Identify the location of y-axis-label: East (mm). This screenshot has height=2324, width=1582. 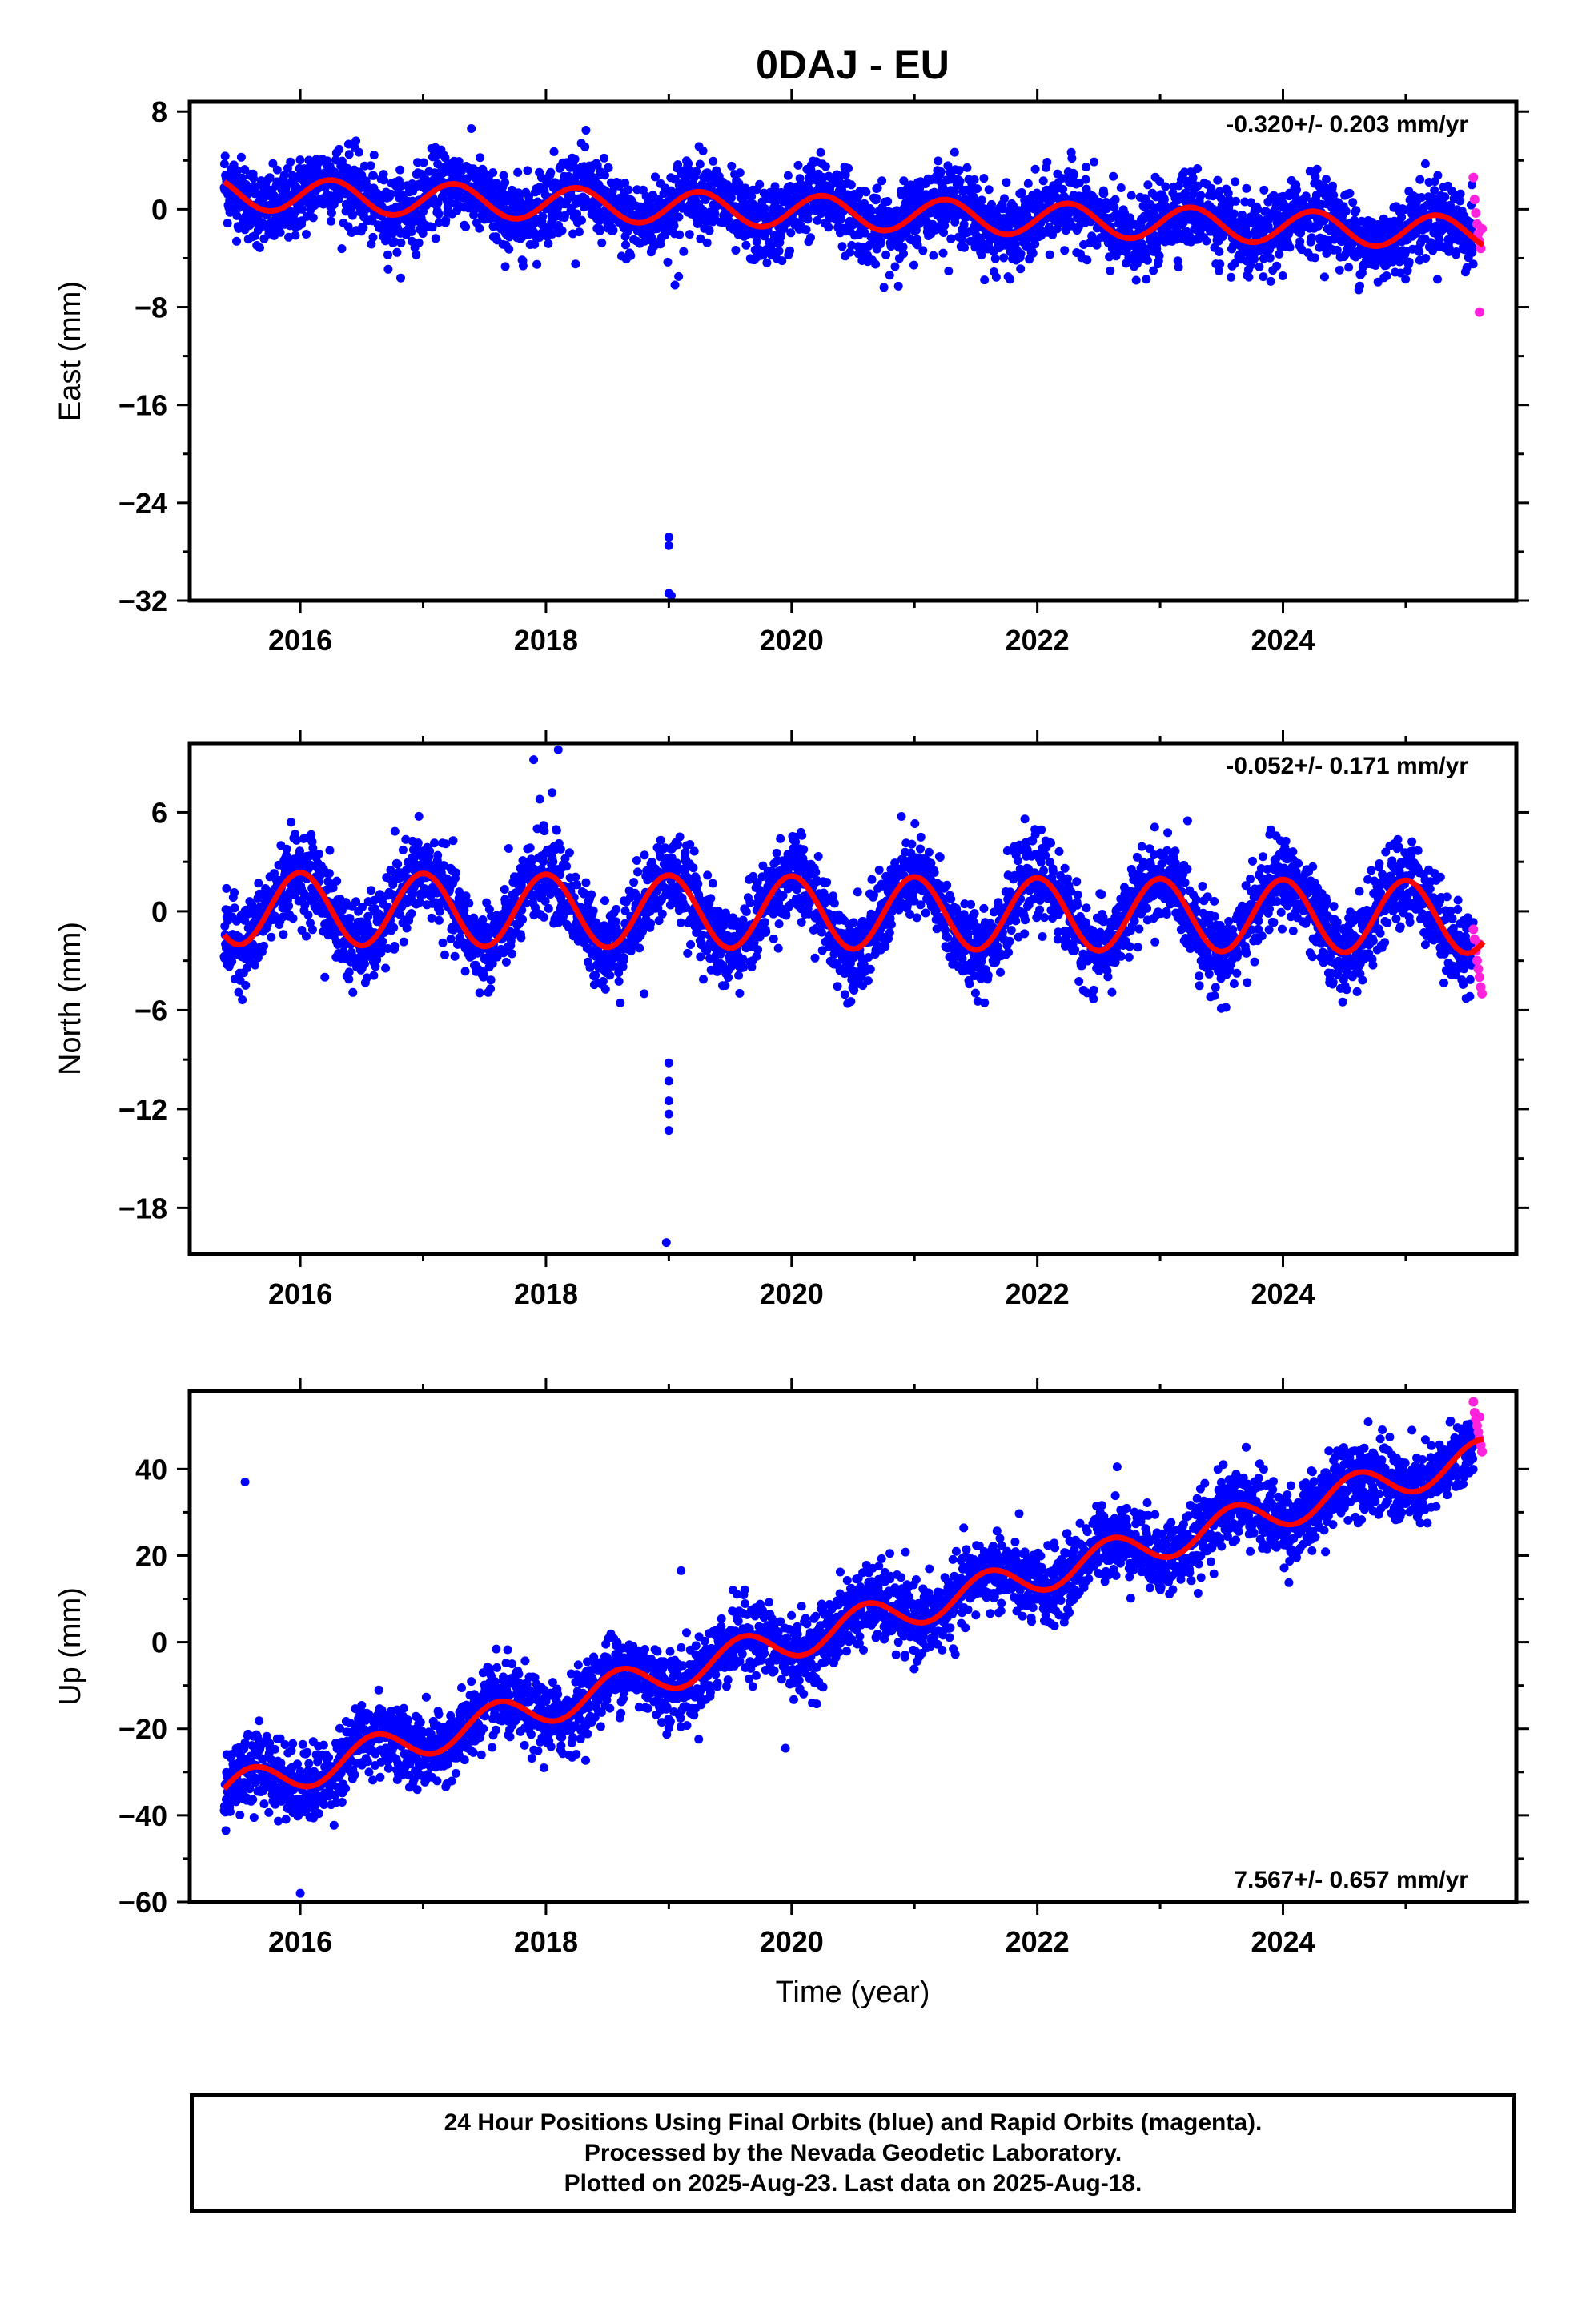
(70, 351).